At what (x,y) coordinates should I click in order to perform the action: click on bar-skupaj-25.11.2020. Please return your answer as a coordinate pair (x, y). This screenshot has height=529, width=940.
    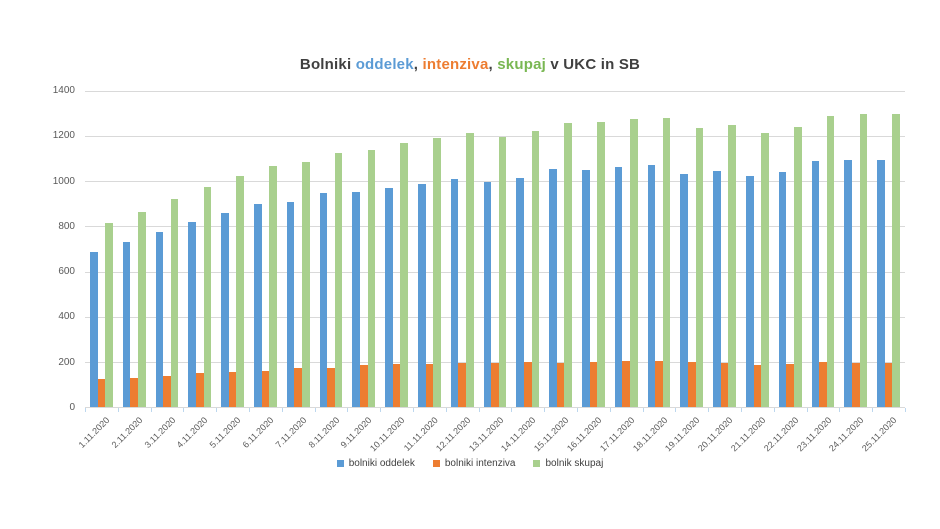
    Looking at the image, I should click on (896, 260).